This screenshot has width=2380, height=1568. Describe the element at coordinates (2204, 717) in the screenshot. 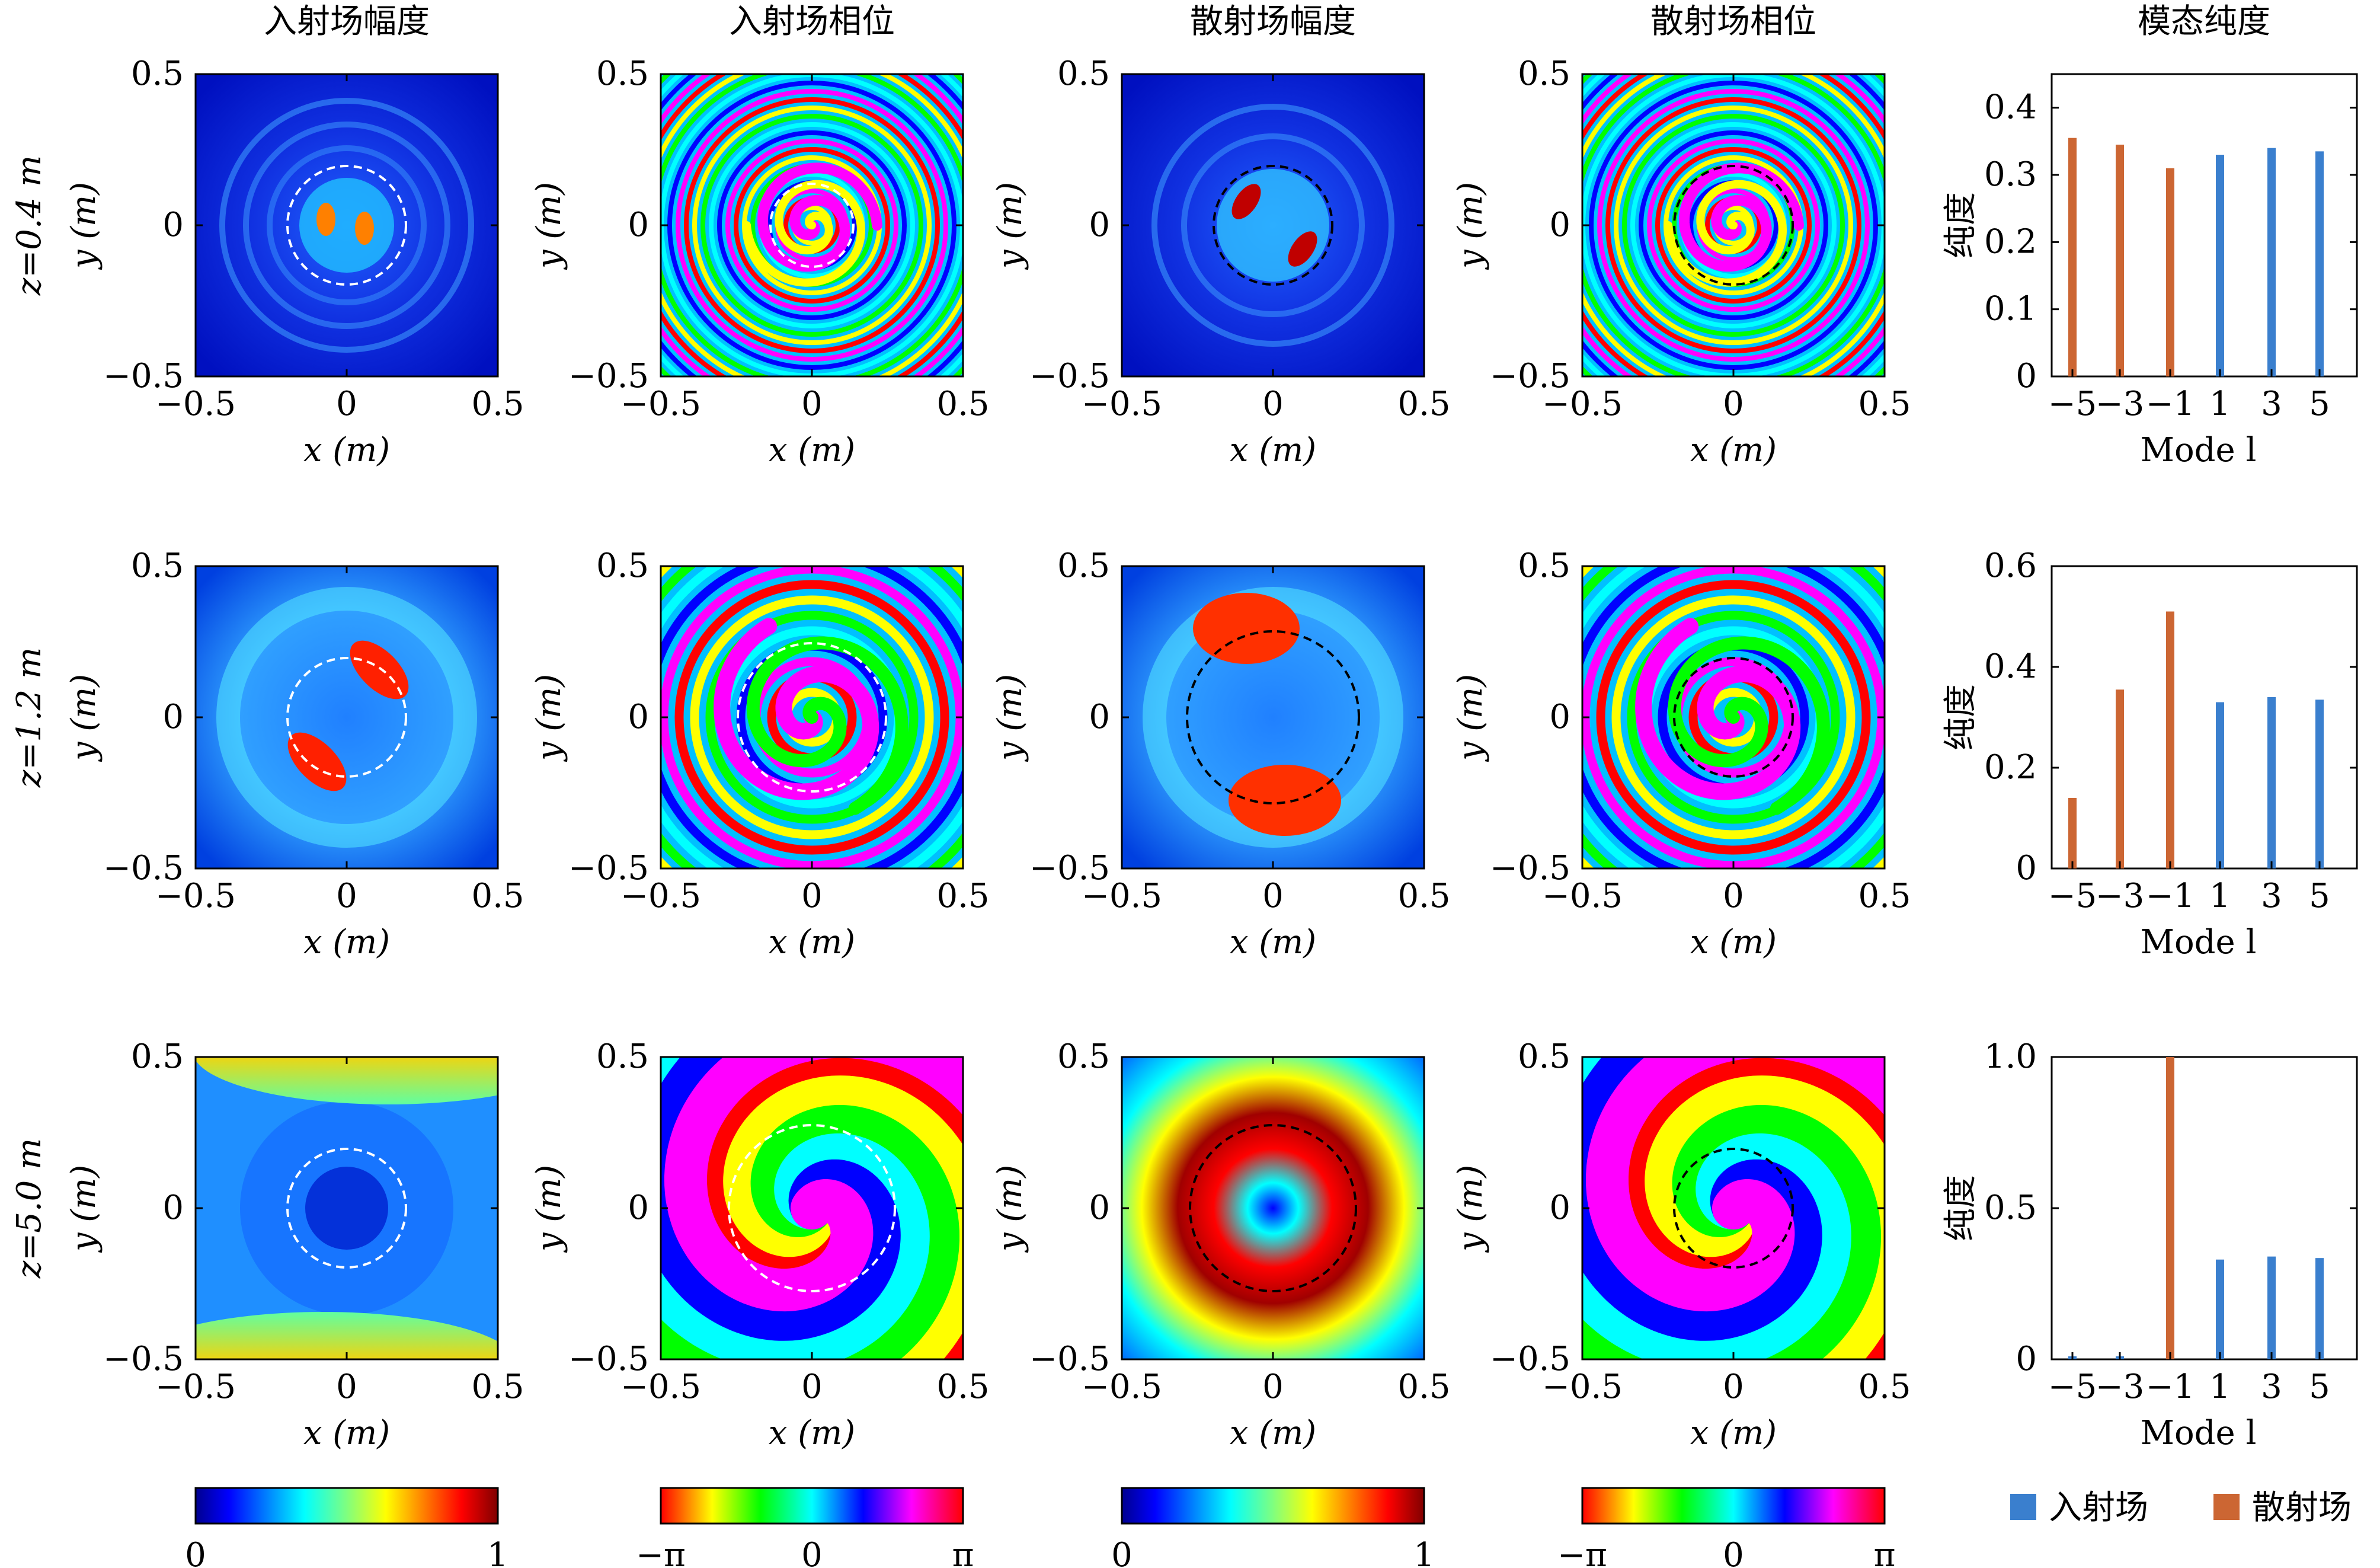

I see `bar-chart-frame` at that location.